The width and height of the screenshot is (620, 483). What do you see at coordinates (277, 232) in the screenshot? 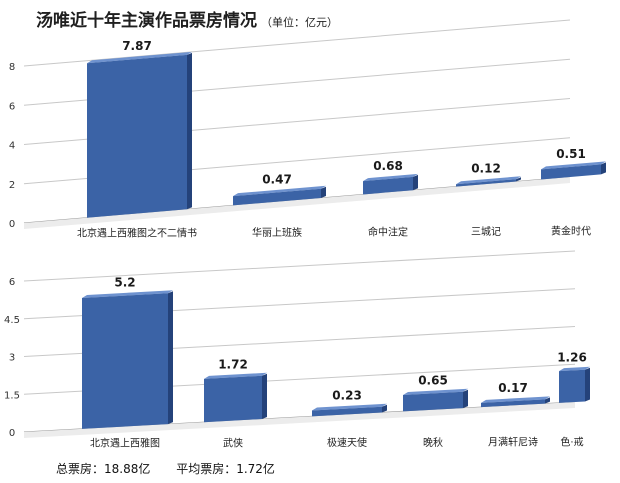
I see `x-tick-label: 华丽上班族` at bounding box center [277, 232].